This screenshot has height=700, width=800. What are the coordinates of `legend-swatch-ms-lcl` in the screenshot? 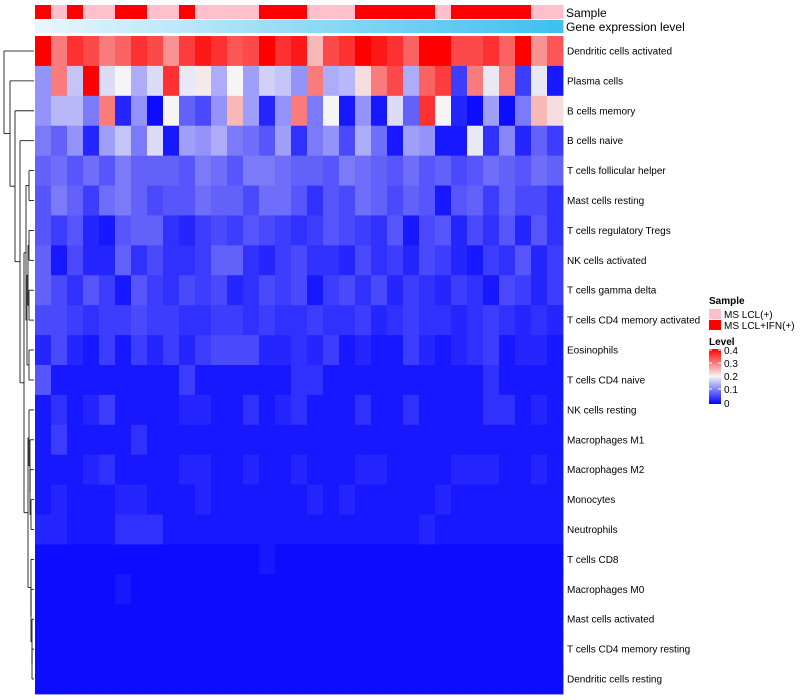 It's located at (715, 314).